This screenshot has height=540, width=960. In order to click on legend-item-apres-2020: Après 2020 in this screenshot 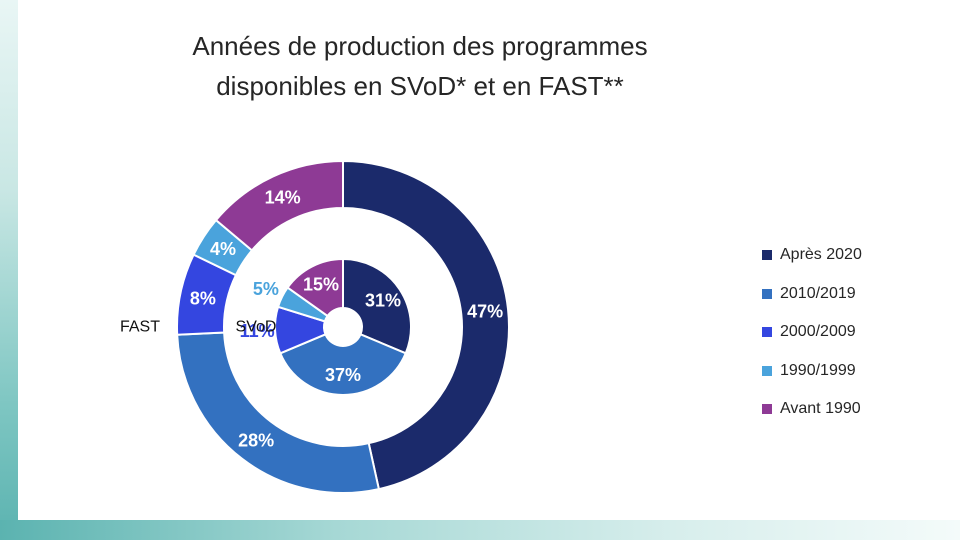, I will do `click(812, 255)`.